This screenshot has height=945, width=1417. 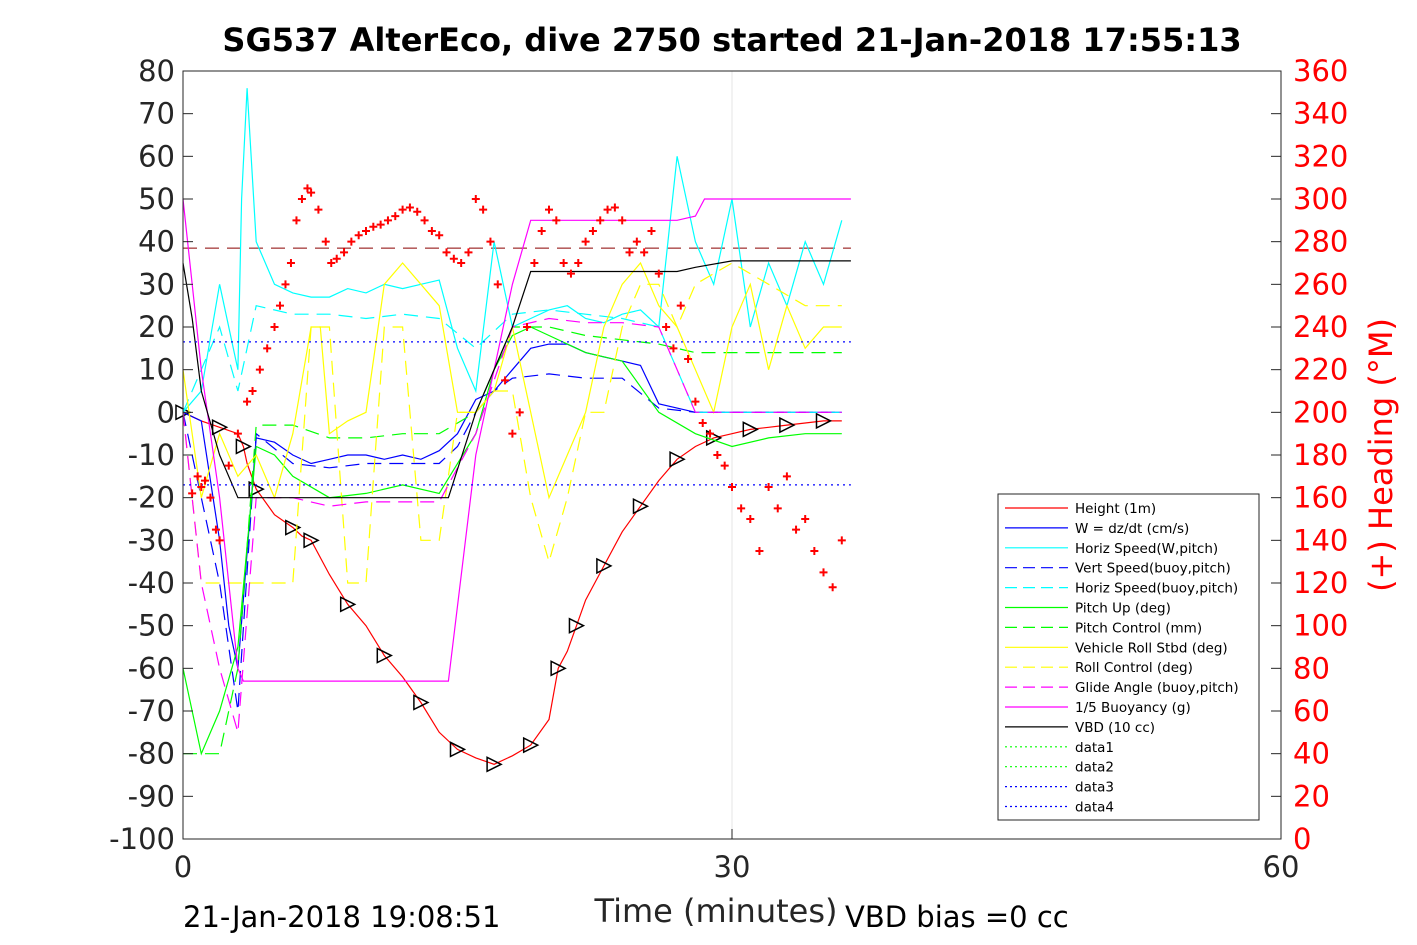 What do you see at coordinates (151, 711) in the screenshot?
I see `y-tick-label-15: -70` at bounding box center [151, 711].